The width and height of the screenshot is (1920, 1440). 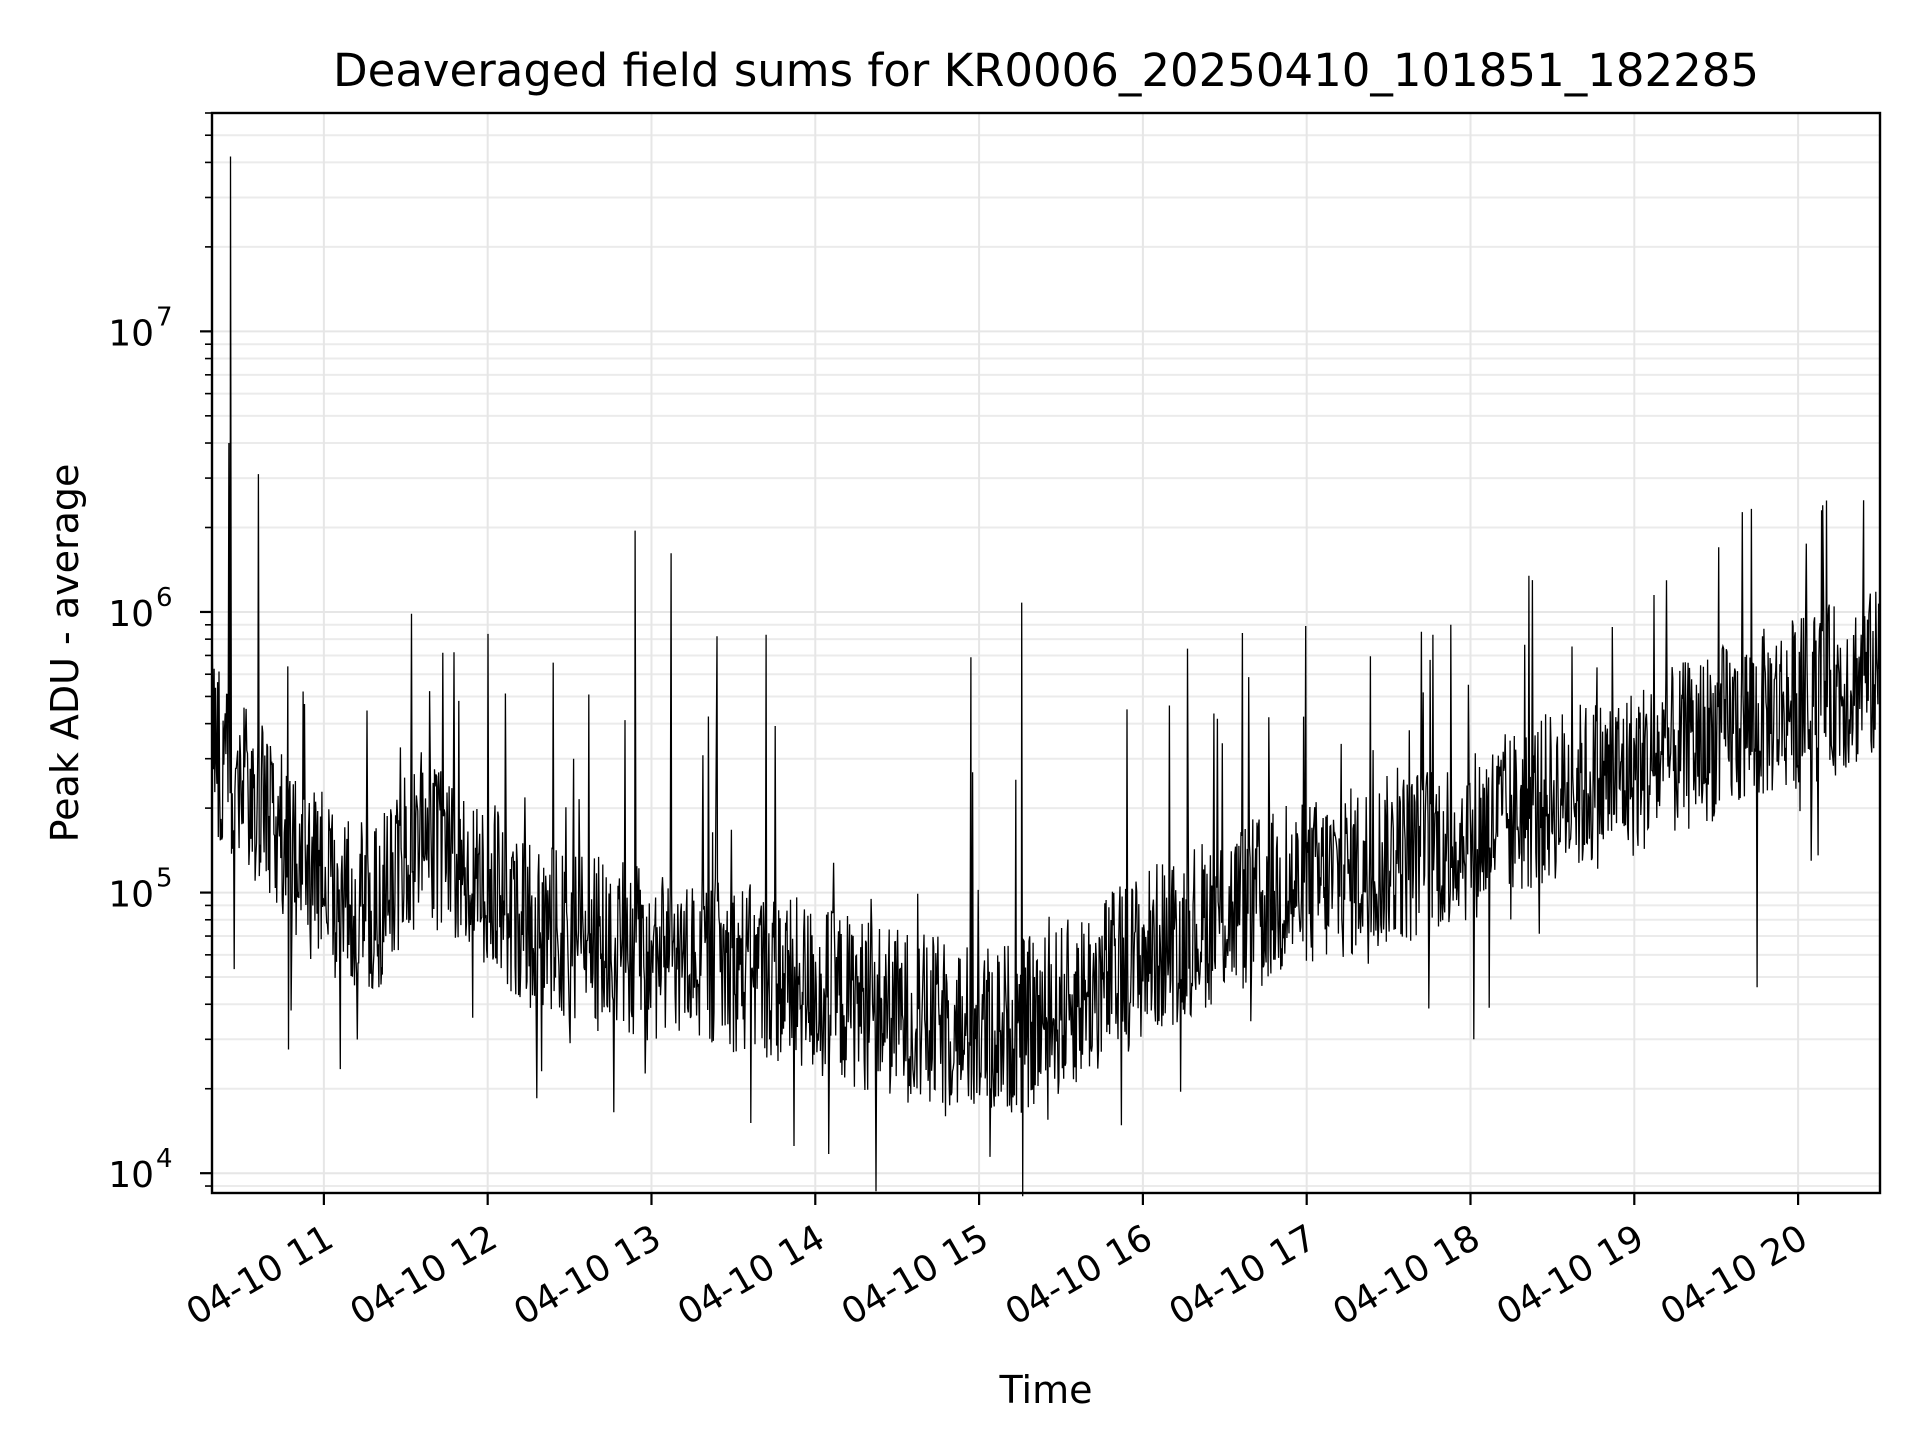 What do you see at coordinates (1046, 1390) in the screenshot?
I see `x-axis-label: Time` at bounding box center [1046, 1390].